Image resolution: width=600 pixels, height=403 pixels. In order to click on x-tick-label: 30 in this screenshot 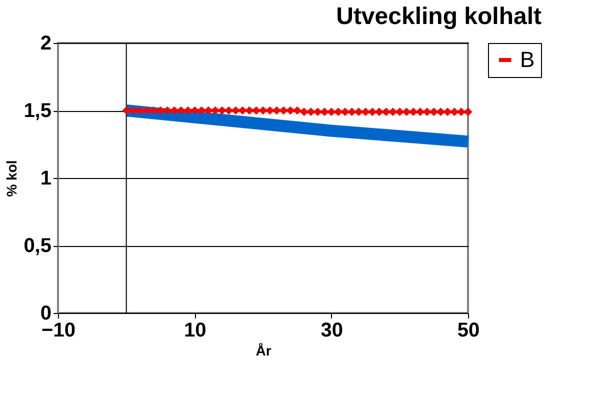, I will do `click(331, 331)`.